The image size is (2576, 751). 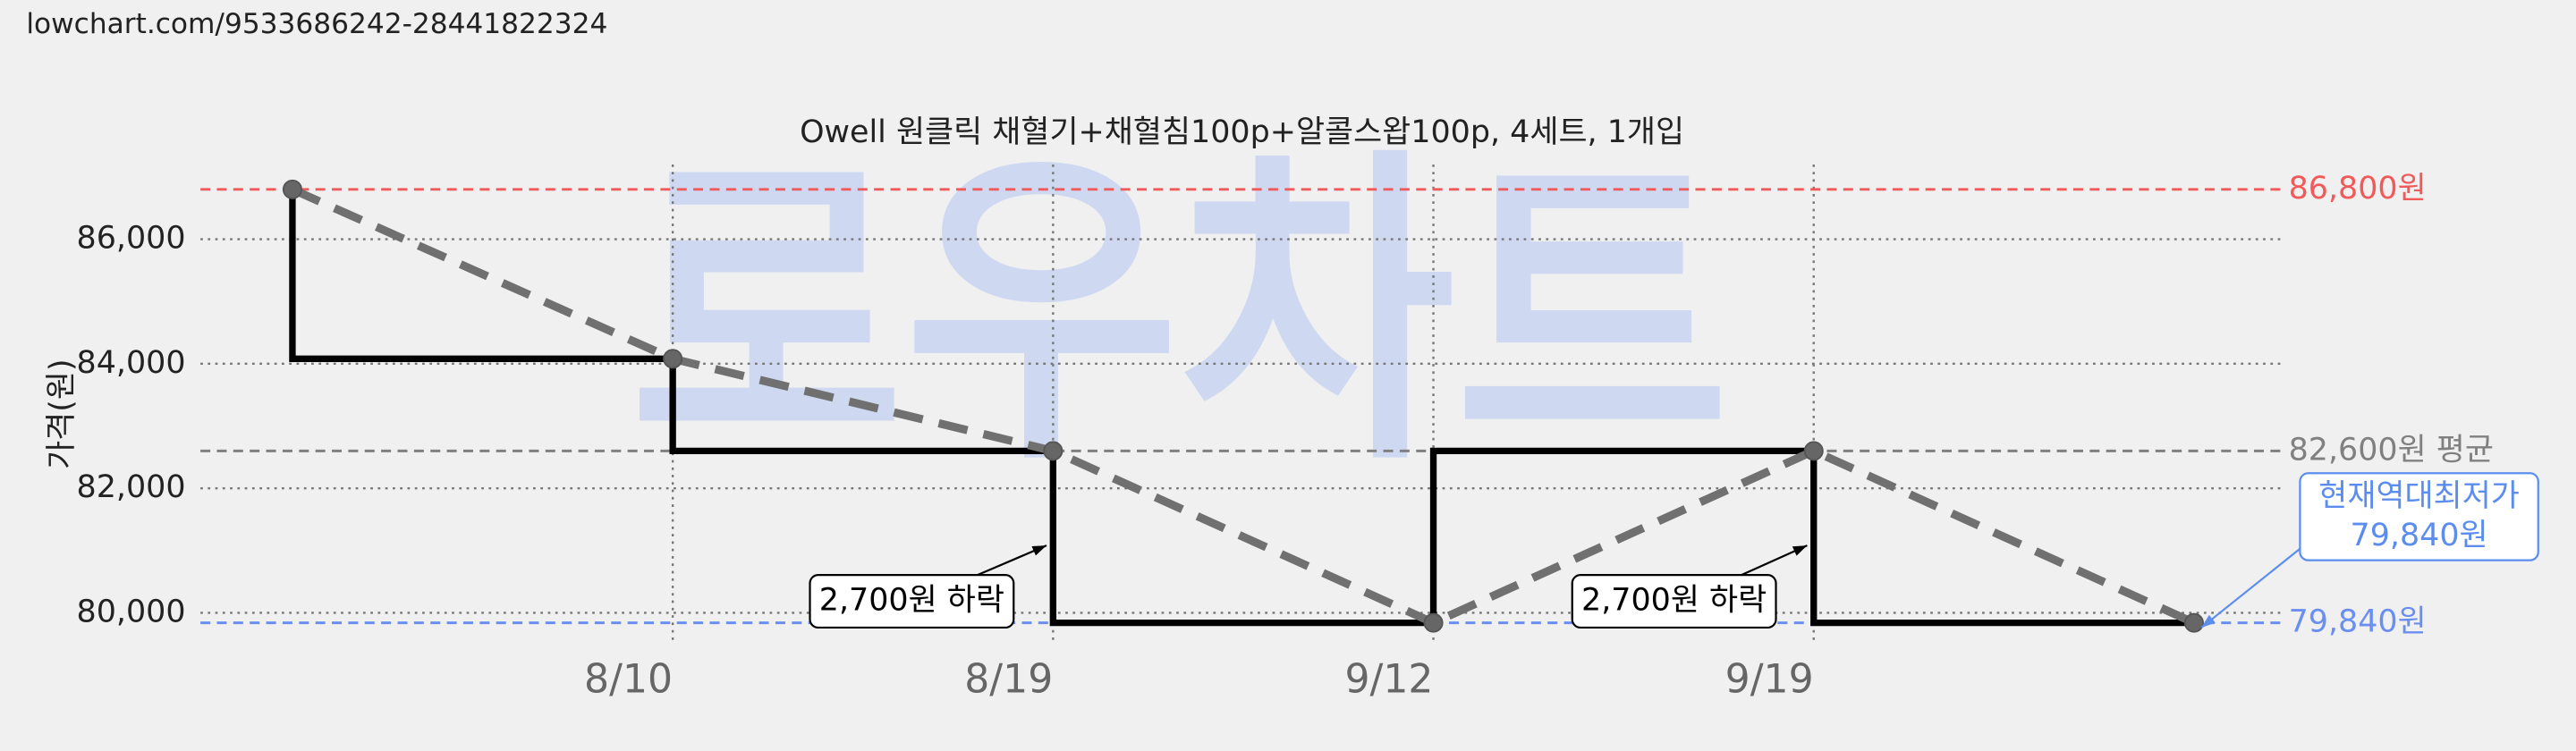 What do you see at coordinates (131, 487) in the screenshot?
I see `y-tick-label: 82,000` at bounding box center [131, 487].